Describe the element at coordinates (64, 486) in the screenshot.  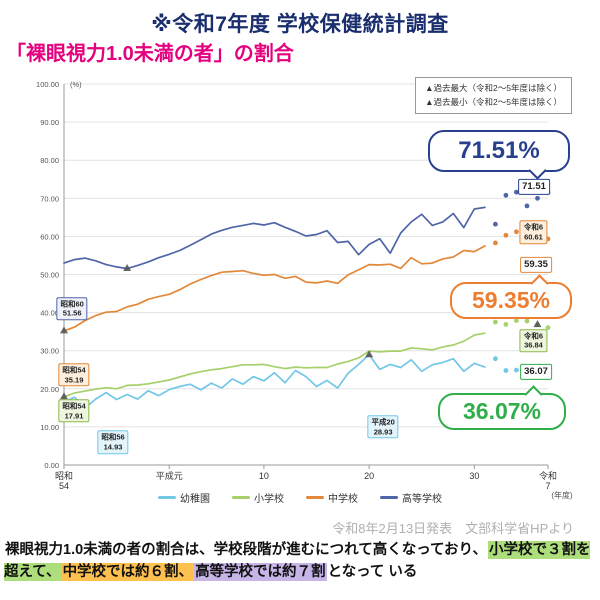
I see `svg-text: 54` at that location.